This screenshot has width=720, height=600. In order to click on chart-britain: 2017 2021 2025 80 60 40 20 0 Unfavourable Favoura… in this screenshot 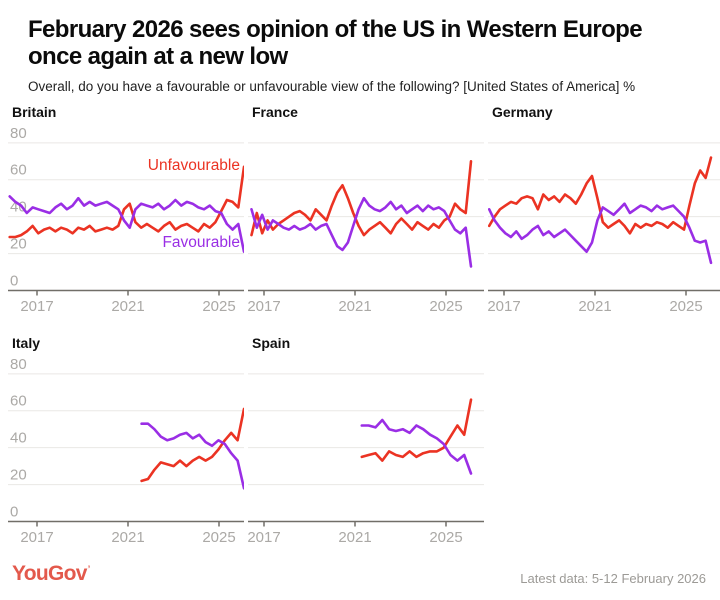, I will do `click(126, 220)`.